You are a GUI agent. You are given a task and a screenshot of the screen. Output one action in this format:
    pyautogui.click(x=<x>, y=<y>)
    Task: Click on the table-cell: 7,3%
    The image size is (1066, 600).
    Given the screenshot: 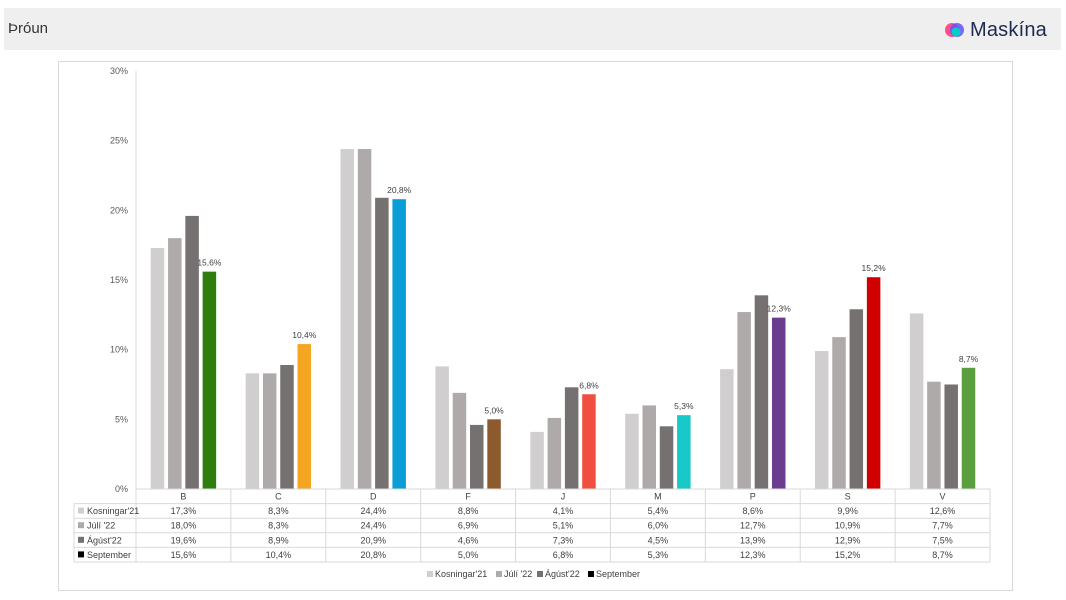 What is the action you would take?
    pyautogui.click(x=563, y=540)
    